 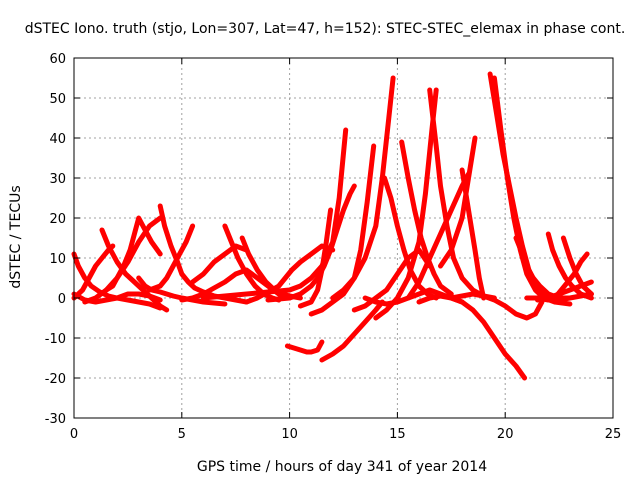 I want to click on y-tick-label: 0, so click(x=62, y=299).